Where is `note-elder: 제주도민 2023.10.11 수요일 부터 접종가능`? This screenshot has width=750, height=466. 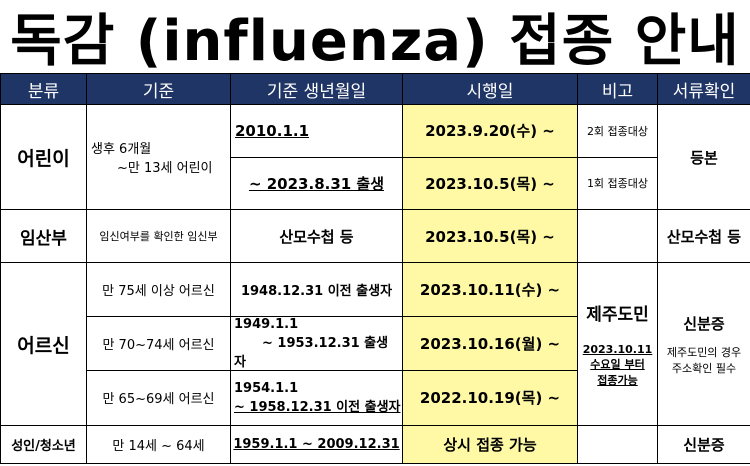
note-elder: 제주도민 2023.10.11 수요일 부터 접종가능 is located at coordinates (617, 344).